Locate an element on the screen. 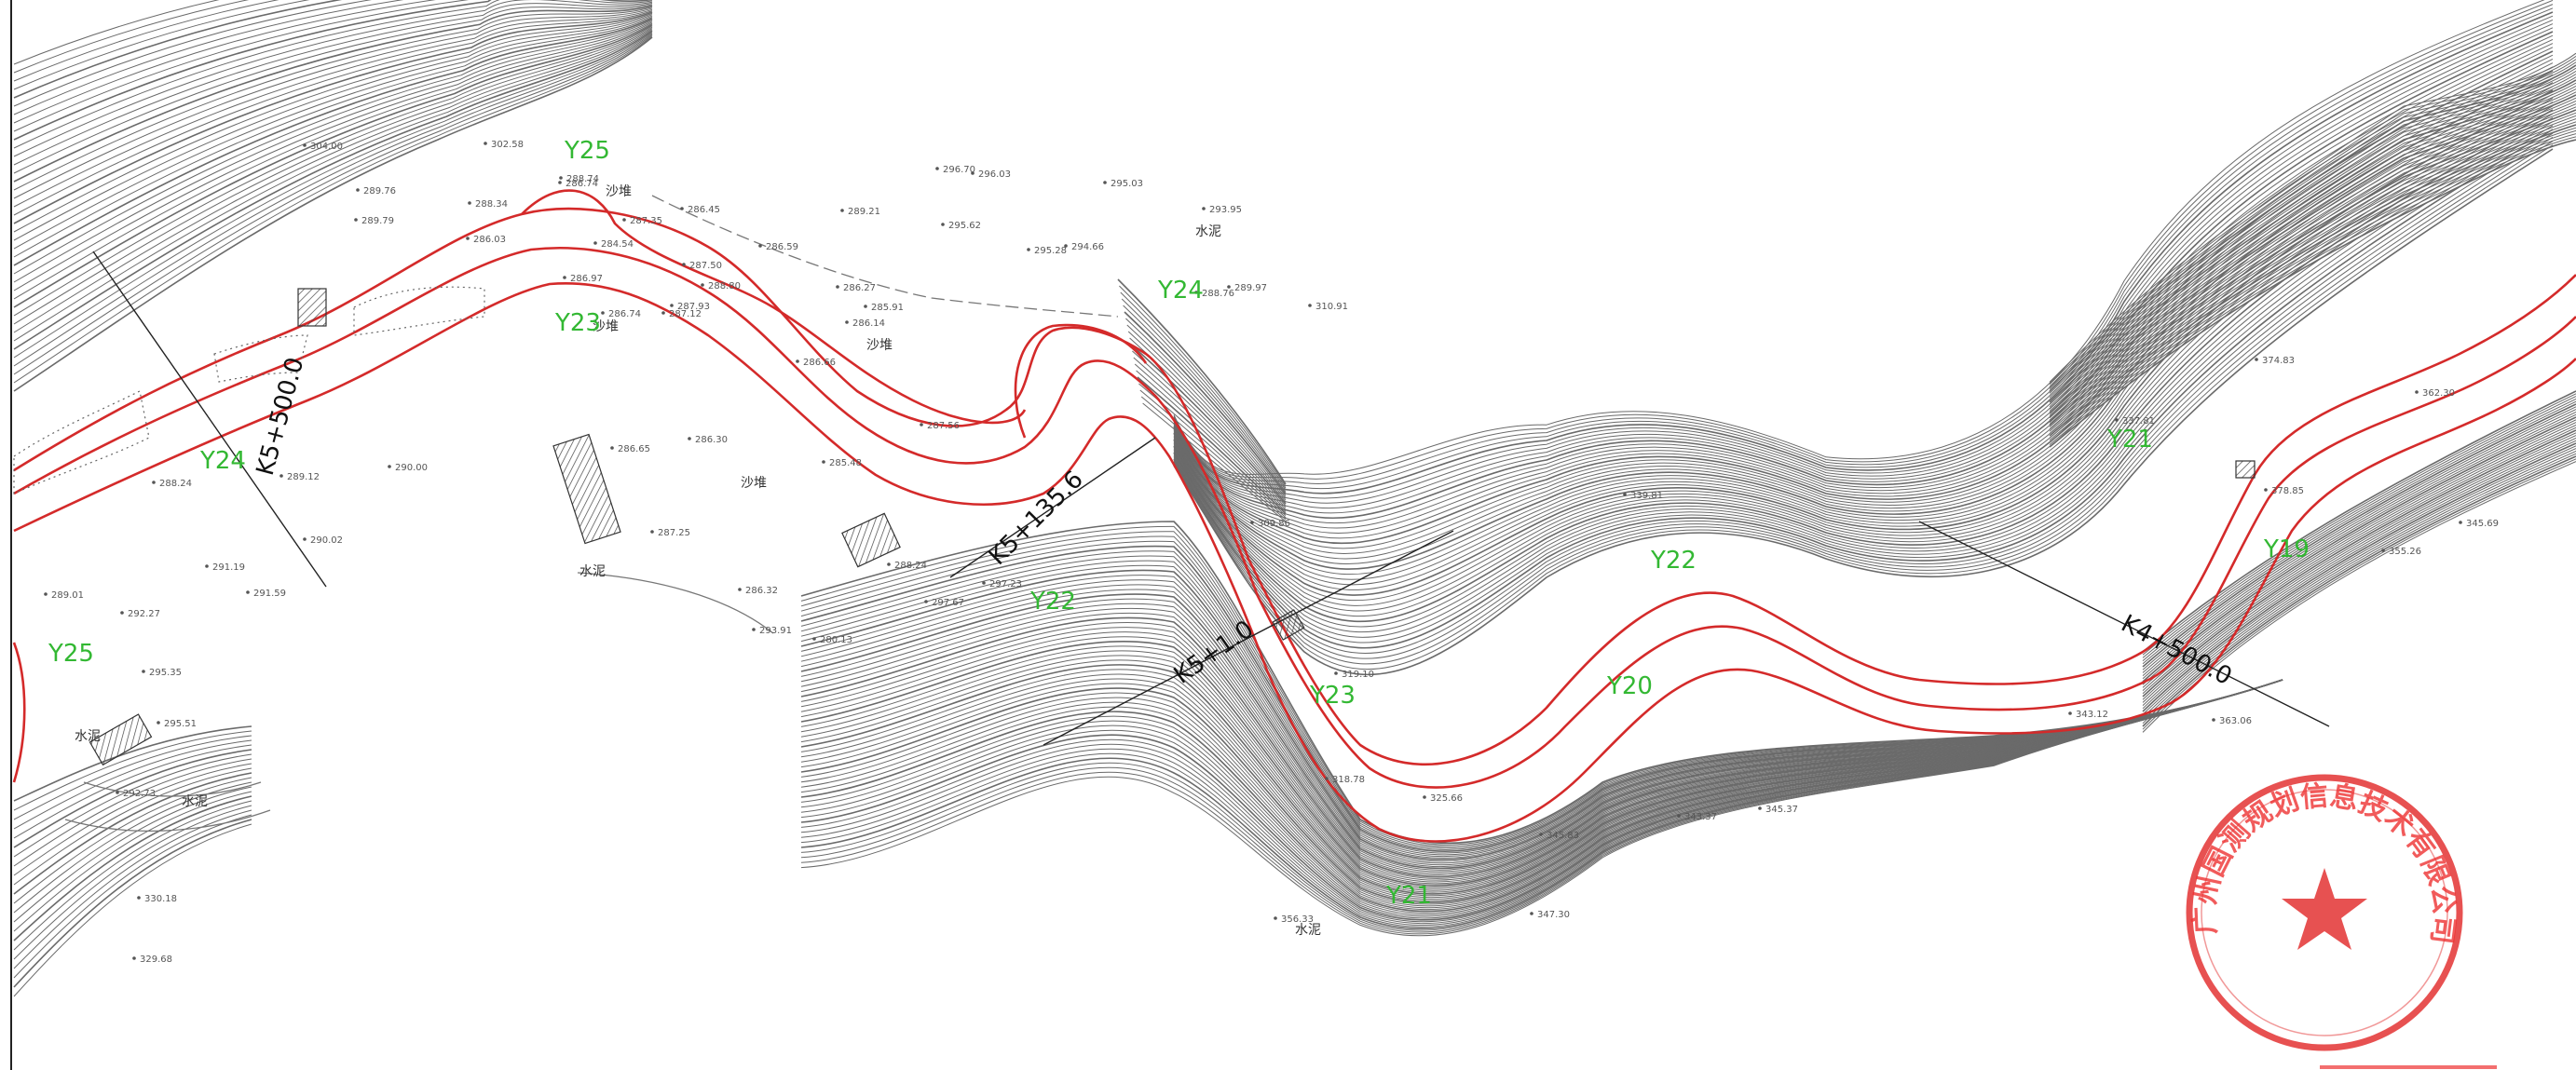  elevation-label: 339.81 is located at coordinates (1646, 496).